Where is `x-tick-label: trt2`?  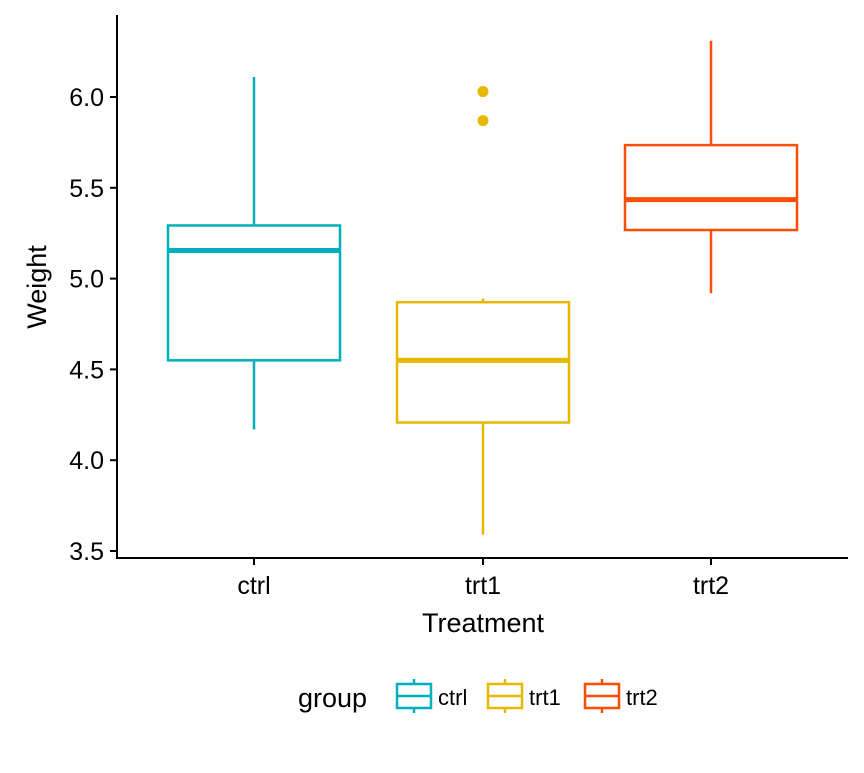
x-tick-label: trt2 is located at coordinates (711, 586).